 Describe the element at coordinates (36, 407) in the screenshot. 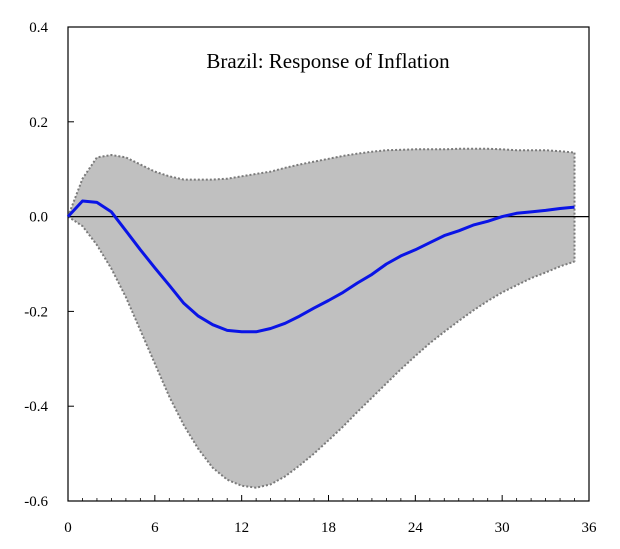

I see `y-tick-label: -0.4` at that location.